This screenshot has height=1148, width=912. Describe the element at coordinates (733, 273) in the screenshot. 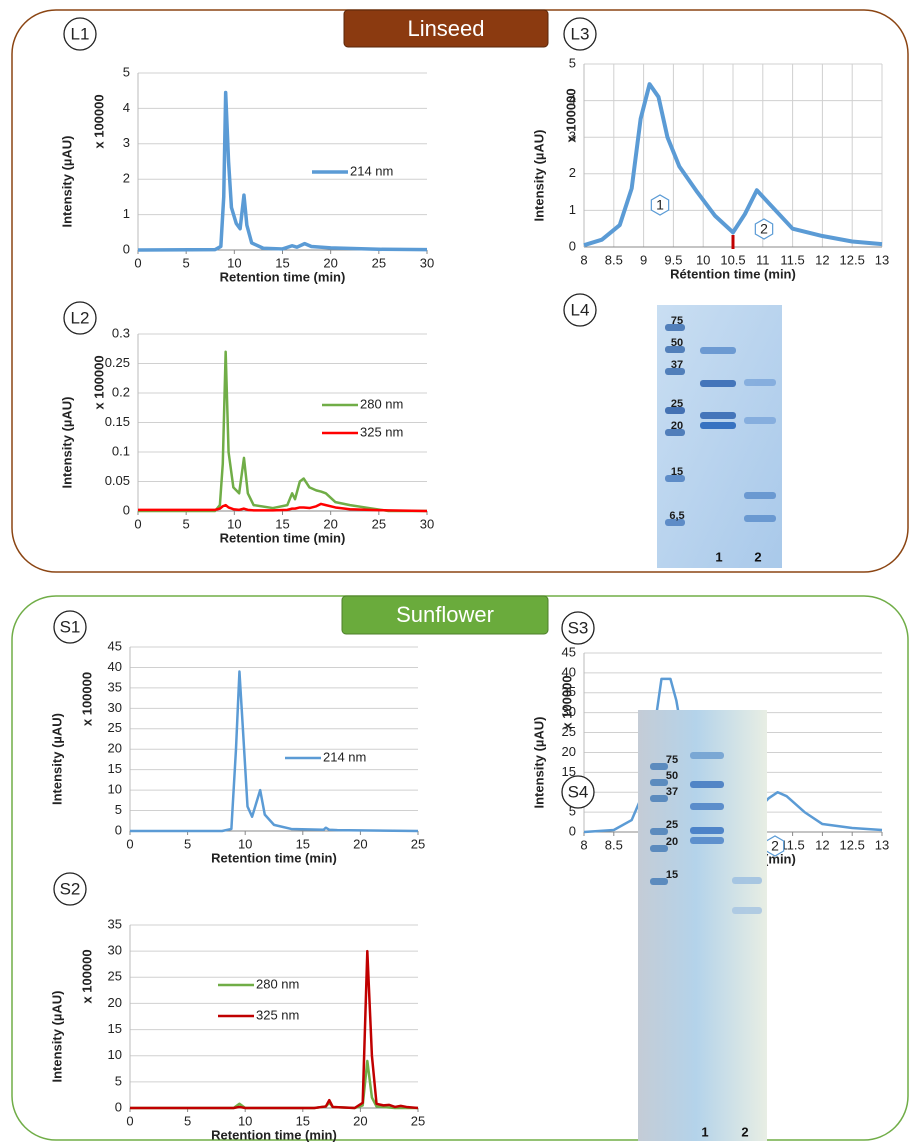

I see `x-axis-label: Rétention time (min)` at that location.